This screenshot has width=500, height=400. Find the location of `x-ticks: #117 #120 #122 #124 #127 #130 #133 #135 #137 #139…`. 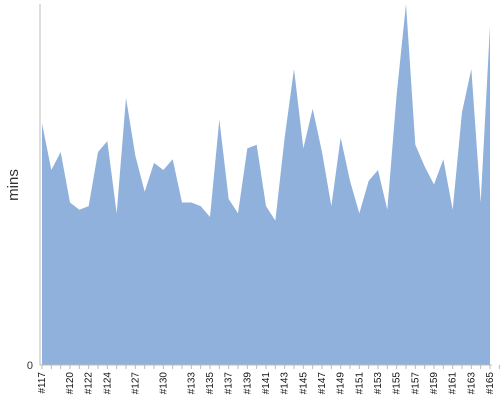

x-ticks: #117 #120 #122 #124 #127 #130 #133 #135 #137 #139… is located at coordinates (268, 379).